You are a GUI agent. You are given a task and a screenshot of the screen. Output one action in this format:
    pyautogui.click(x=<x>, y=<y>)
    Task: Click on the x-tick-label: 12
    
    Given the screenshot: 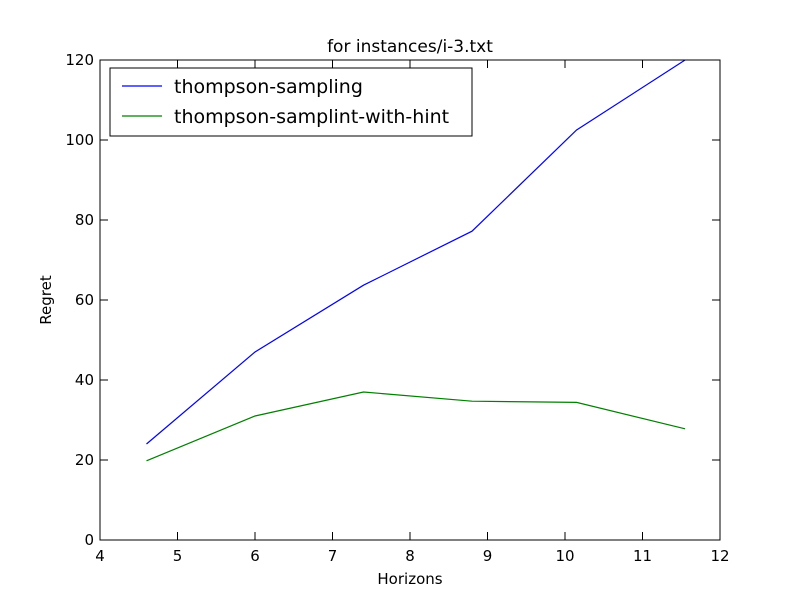 What is the action you would take?
    pyautogui.click(x=719, y=556)
    